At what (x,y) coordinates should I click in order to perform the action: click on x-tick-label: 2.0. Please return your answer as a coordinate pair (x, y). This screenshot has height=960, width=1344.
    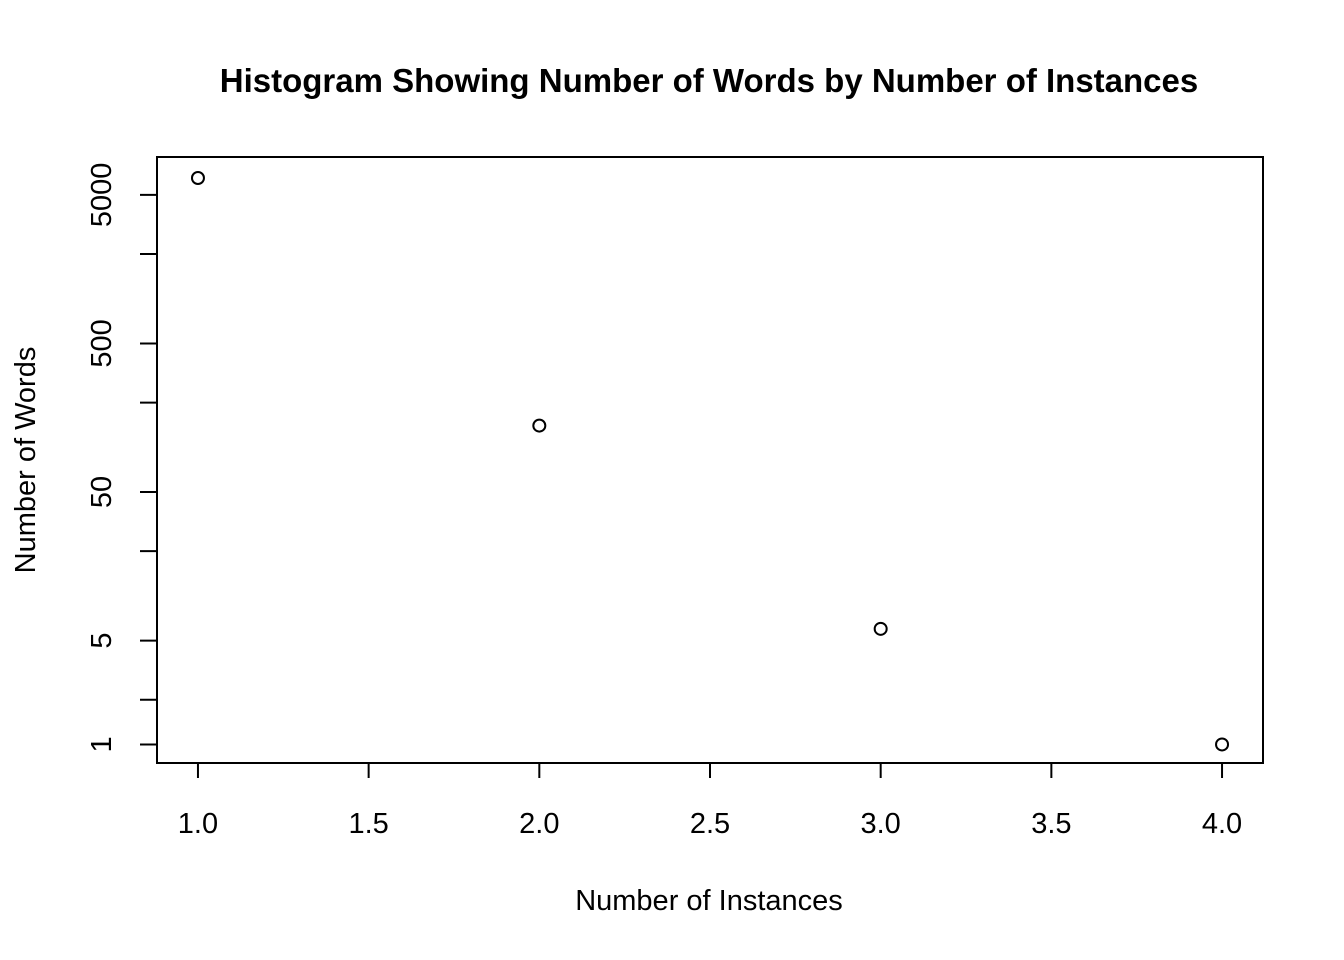
    Looking at the image, I should click on (539, 824).